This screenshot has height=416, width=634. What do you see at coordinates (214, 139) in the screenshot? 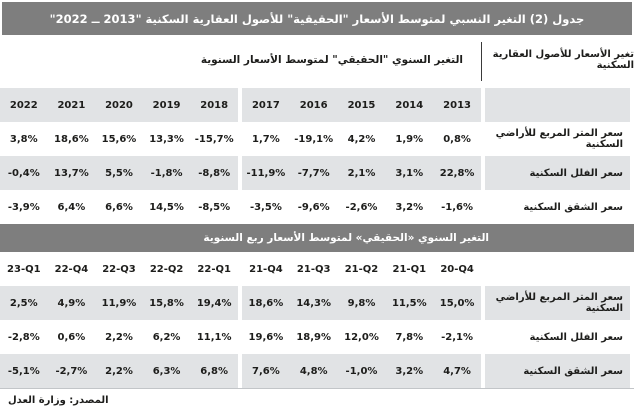
I see `value-cell: -15,7%` at bounding box center [214, 139].